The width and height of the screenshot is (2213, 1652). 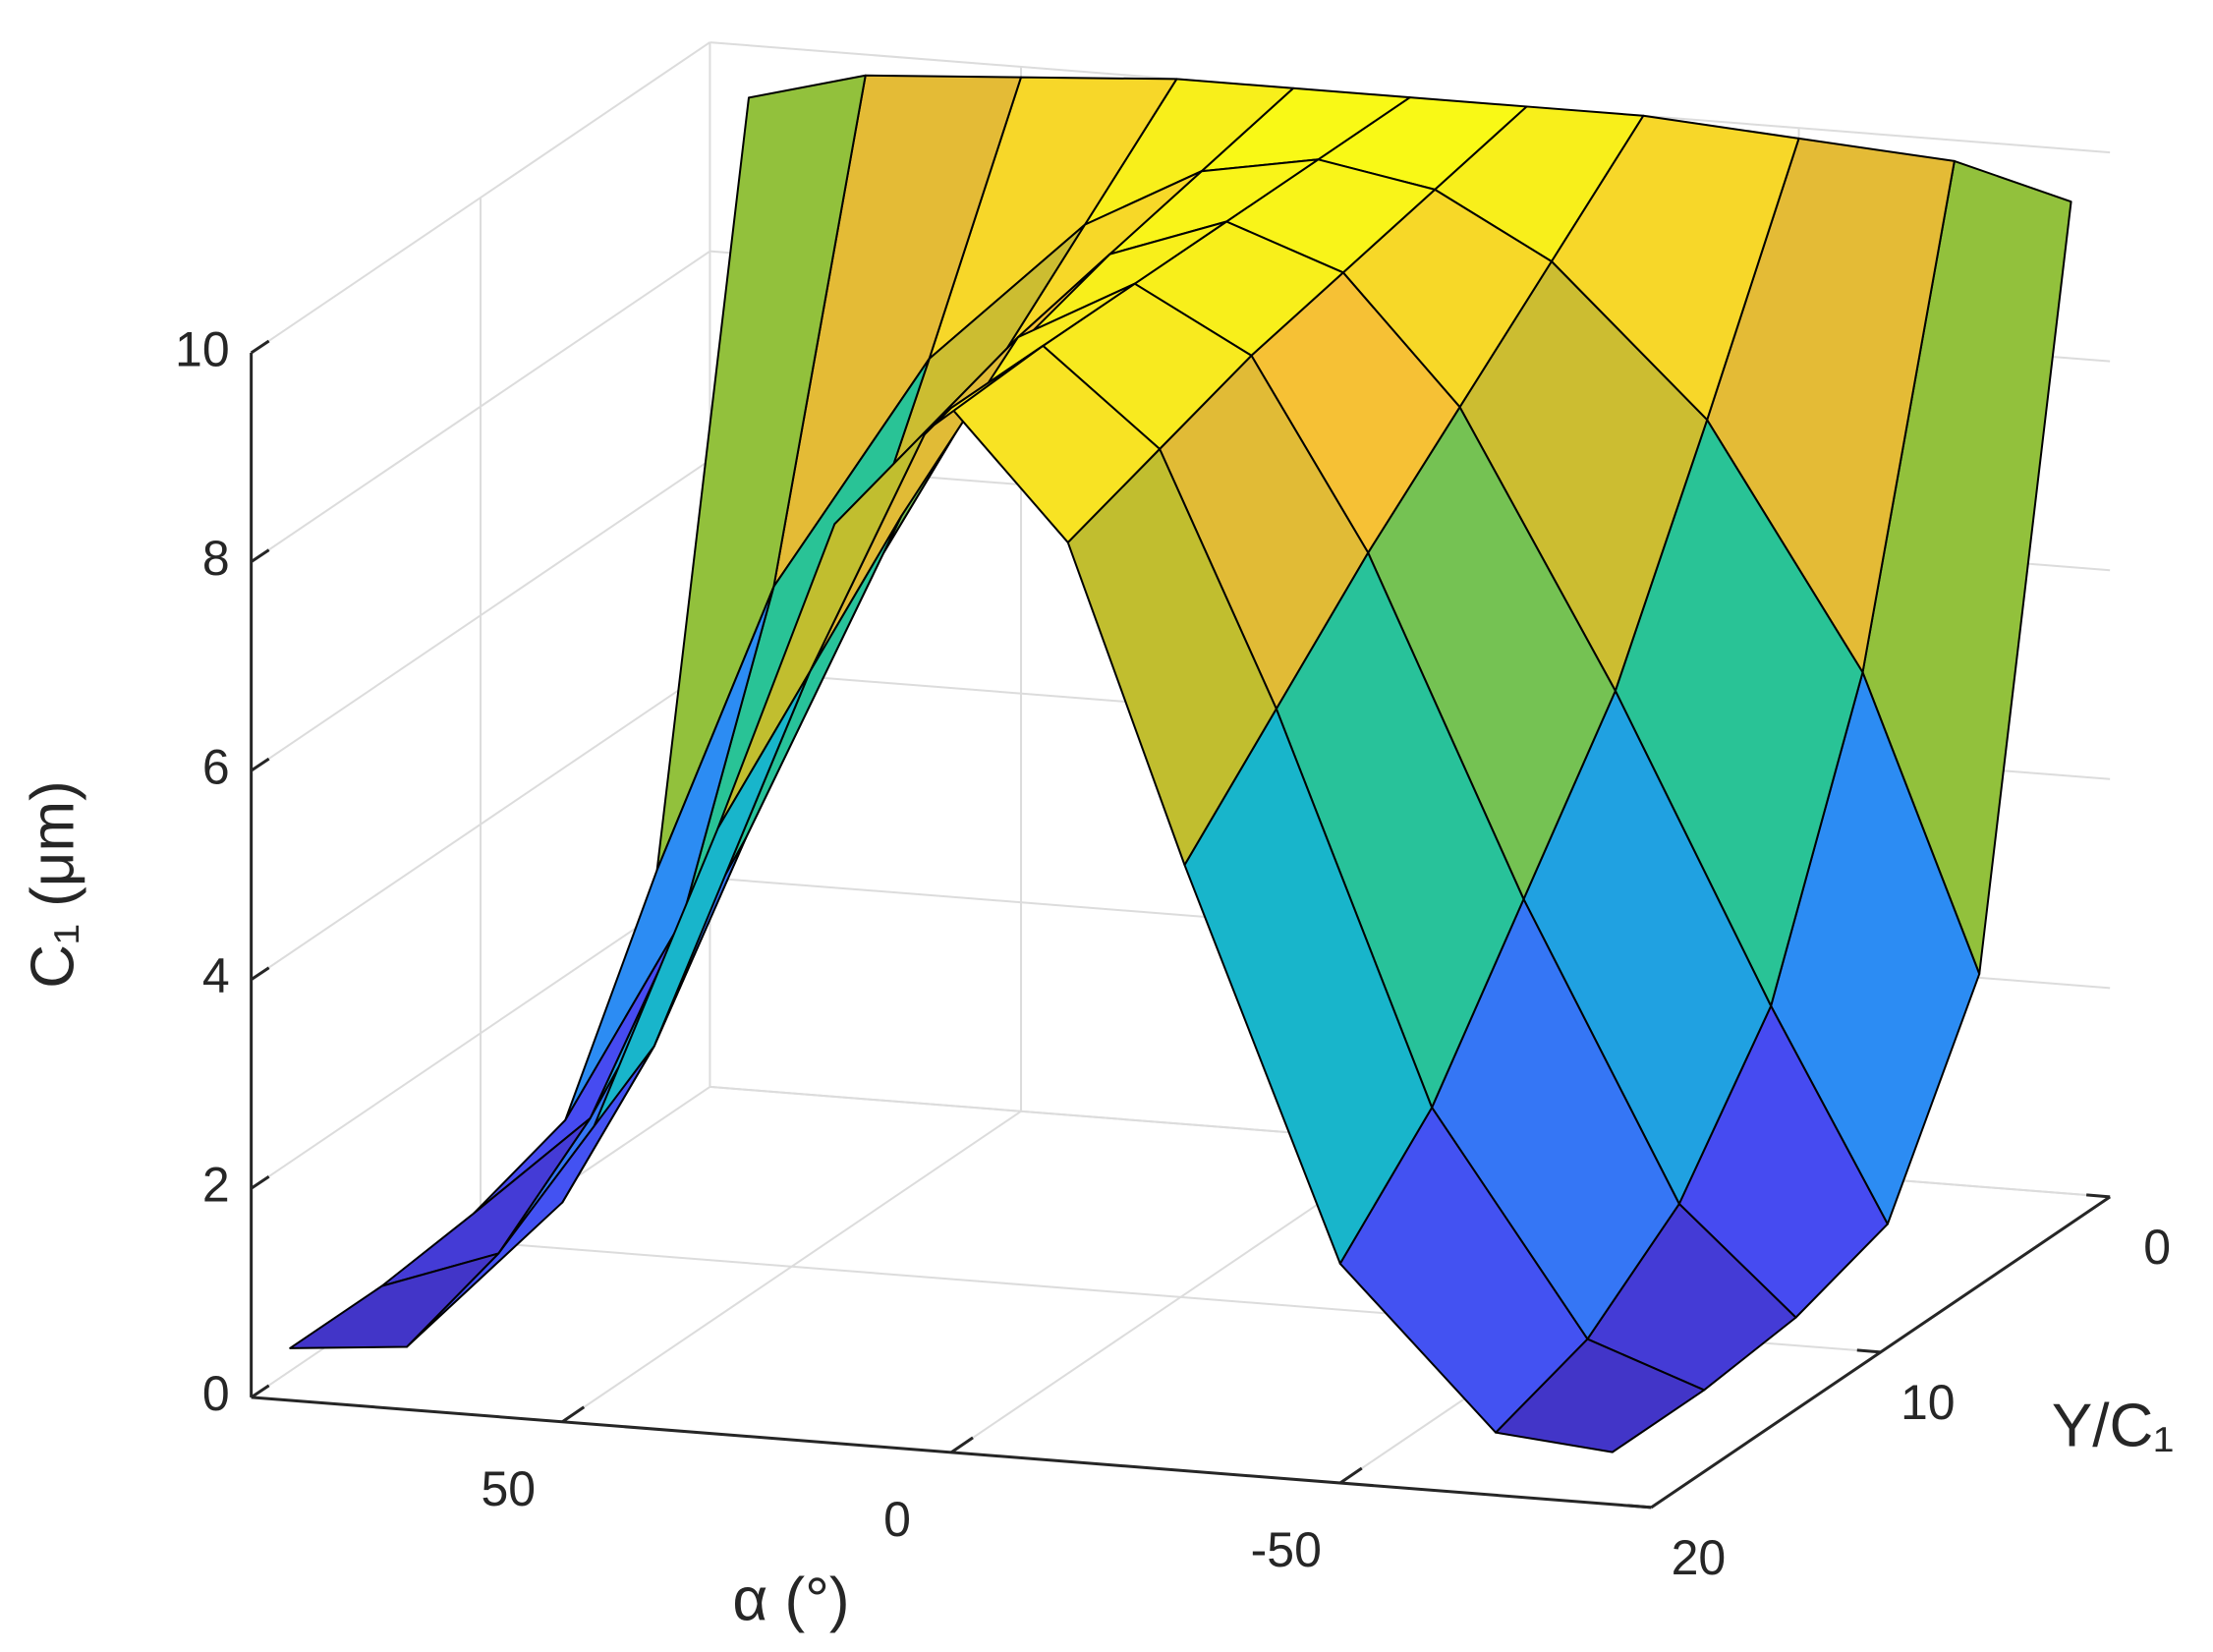 I want to click on z-tick-label: 6, so click(x=216, y=766).